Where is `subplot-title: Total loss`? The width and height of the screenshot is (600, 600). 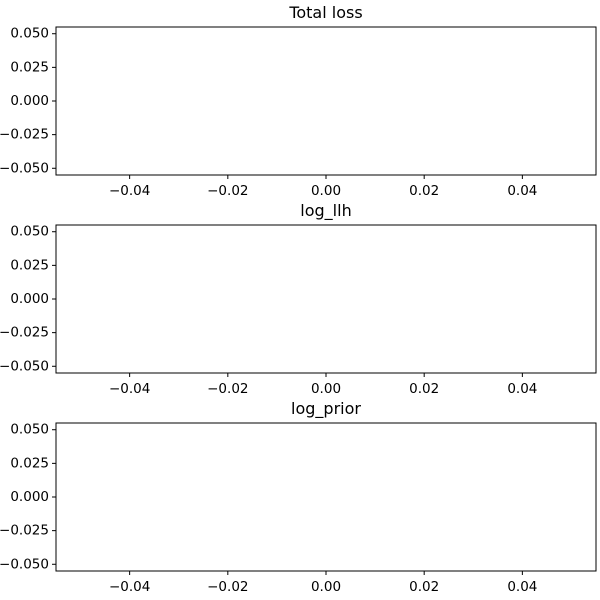
subplot-title: Total loss is located at coordinates (325, 12).